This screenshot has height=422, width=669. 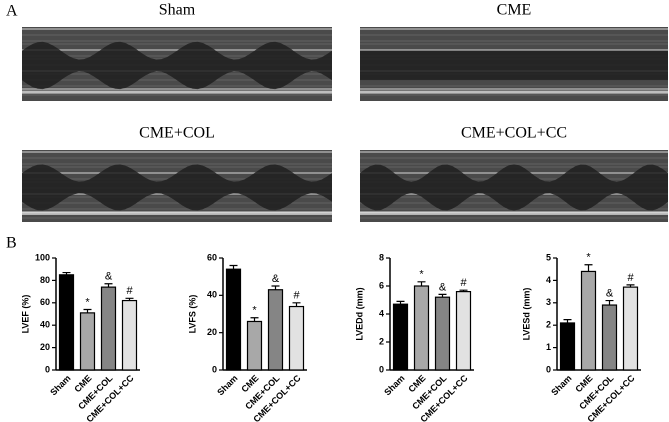 What do you see at coordinates (177, 133) in the screenshot?
I see `image-title: CME+COL` at bounding box center [177, 133].